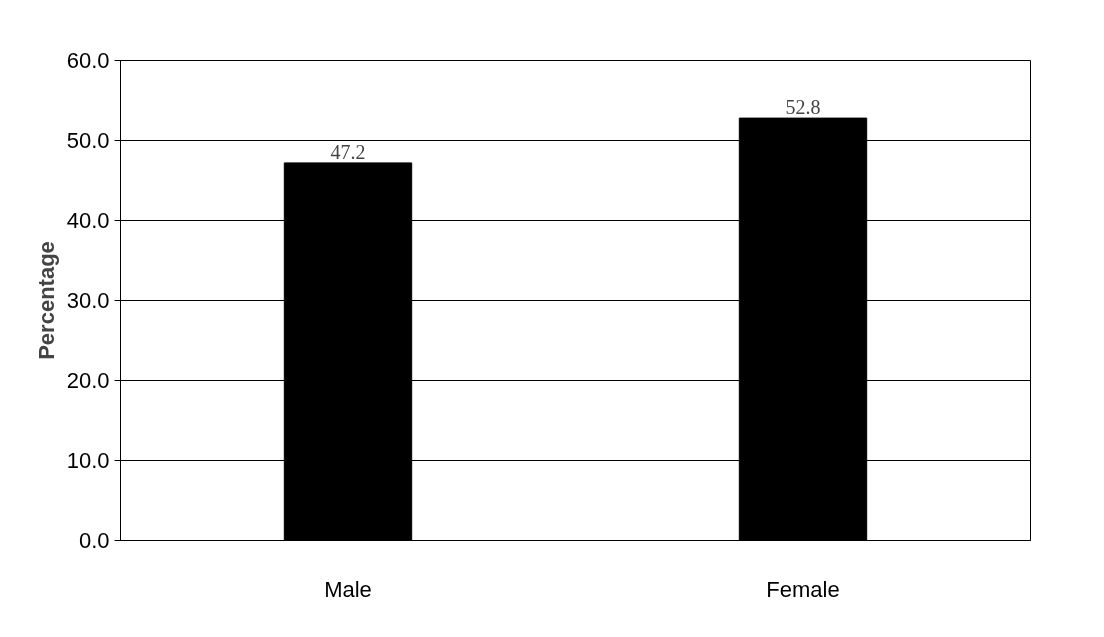  Describe the element at coordinates (88, 140) in the screenshot. I see `y-tick-label: 50.0` at that location.